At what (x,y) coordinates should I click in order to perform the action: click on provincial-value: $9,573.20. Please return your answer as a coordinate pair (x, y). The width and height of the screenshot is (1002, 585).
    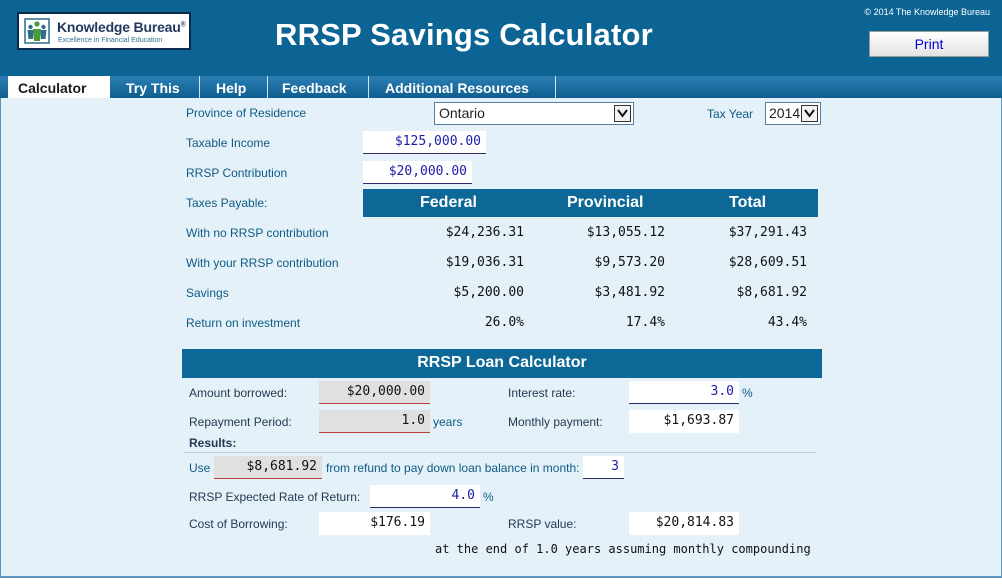
    Looking at the image, I should click on (629, 262).